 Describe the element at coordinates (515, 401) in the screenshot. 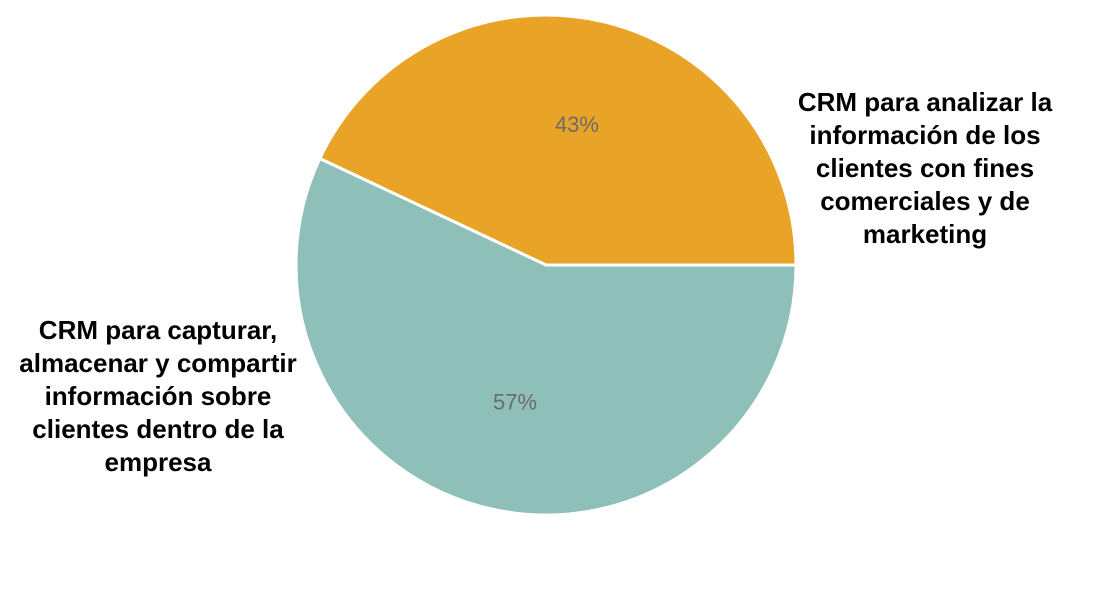

I see `value-label: 57%` at that location.